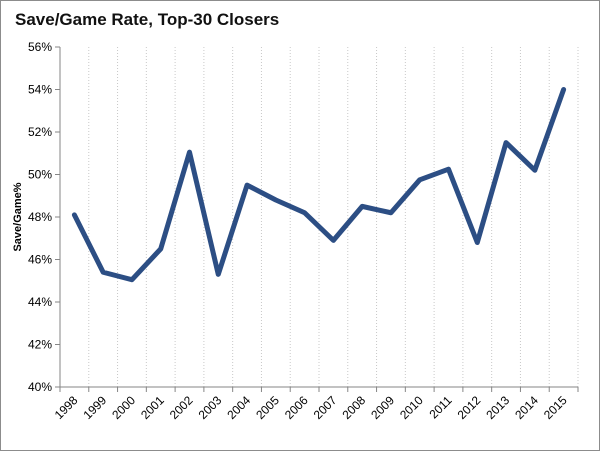 The height and width of the screenshot is (451, 600). What do you see at coordinates (469, 407) in the screenshot?
I see `x-tick-label: 2012` at bounding box center [469, 407].